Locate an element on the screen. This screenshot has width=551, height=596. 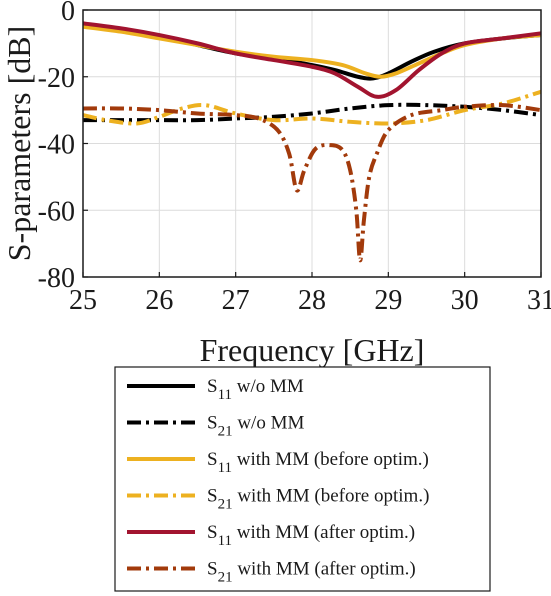
x-tick-label: 26 is located at coordinates (159, 300).